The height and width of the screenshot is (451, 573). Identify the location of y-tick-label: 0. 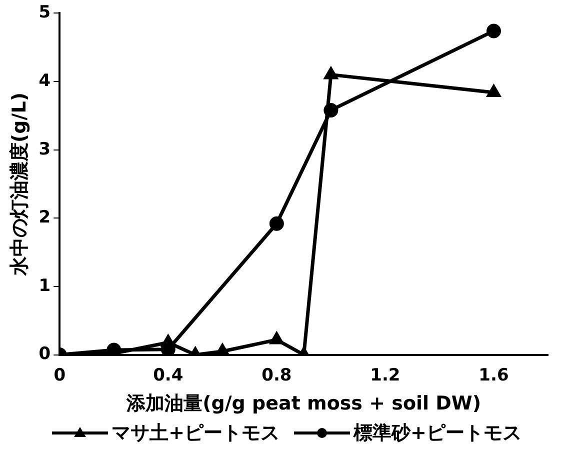
(44, 354).